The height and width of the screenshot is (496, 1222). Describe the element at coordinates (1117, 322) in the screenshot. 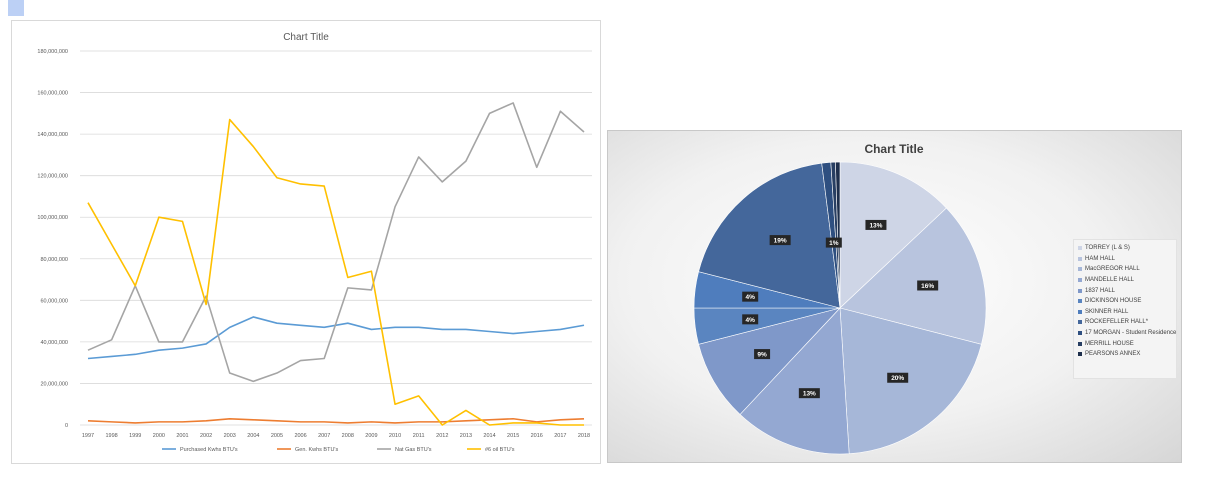

I see `legend-label: ROCKEFELLER HALL*` at that location.